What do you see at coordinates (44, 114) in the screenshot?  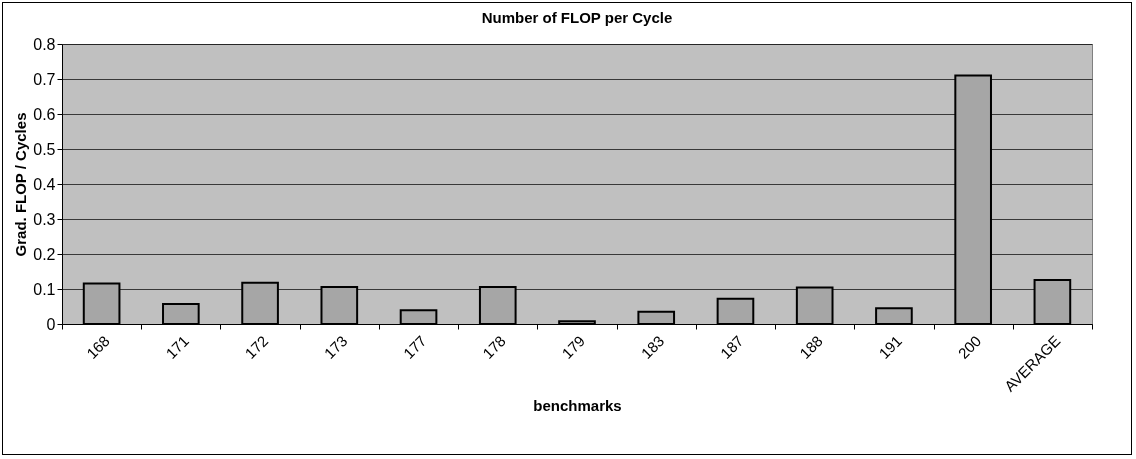 I see `y-tick-label: 0.6` at bounding box center [44, 114].